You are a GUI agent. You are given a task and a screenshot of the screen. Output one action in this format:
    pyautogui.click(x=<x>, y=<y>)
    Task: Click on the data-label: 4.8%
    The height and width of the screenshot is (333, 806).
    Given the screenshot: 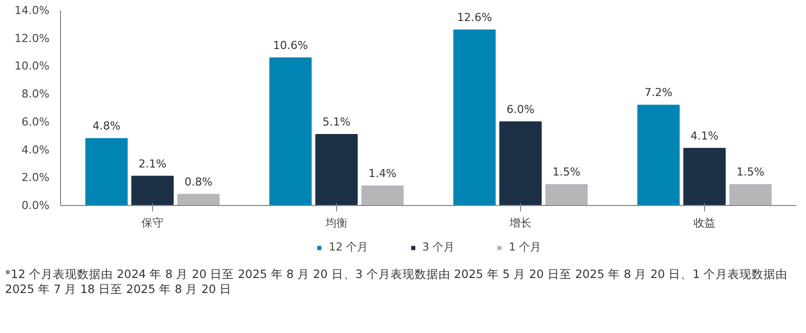 What is the action you would take?
    pyautogui.click(x=106, y=126)
    